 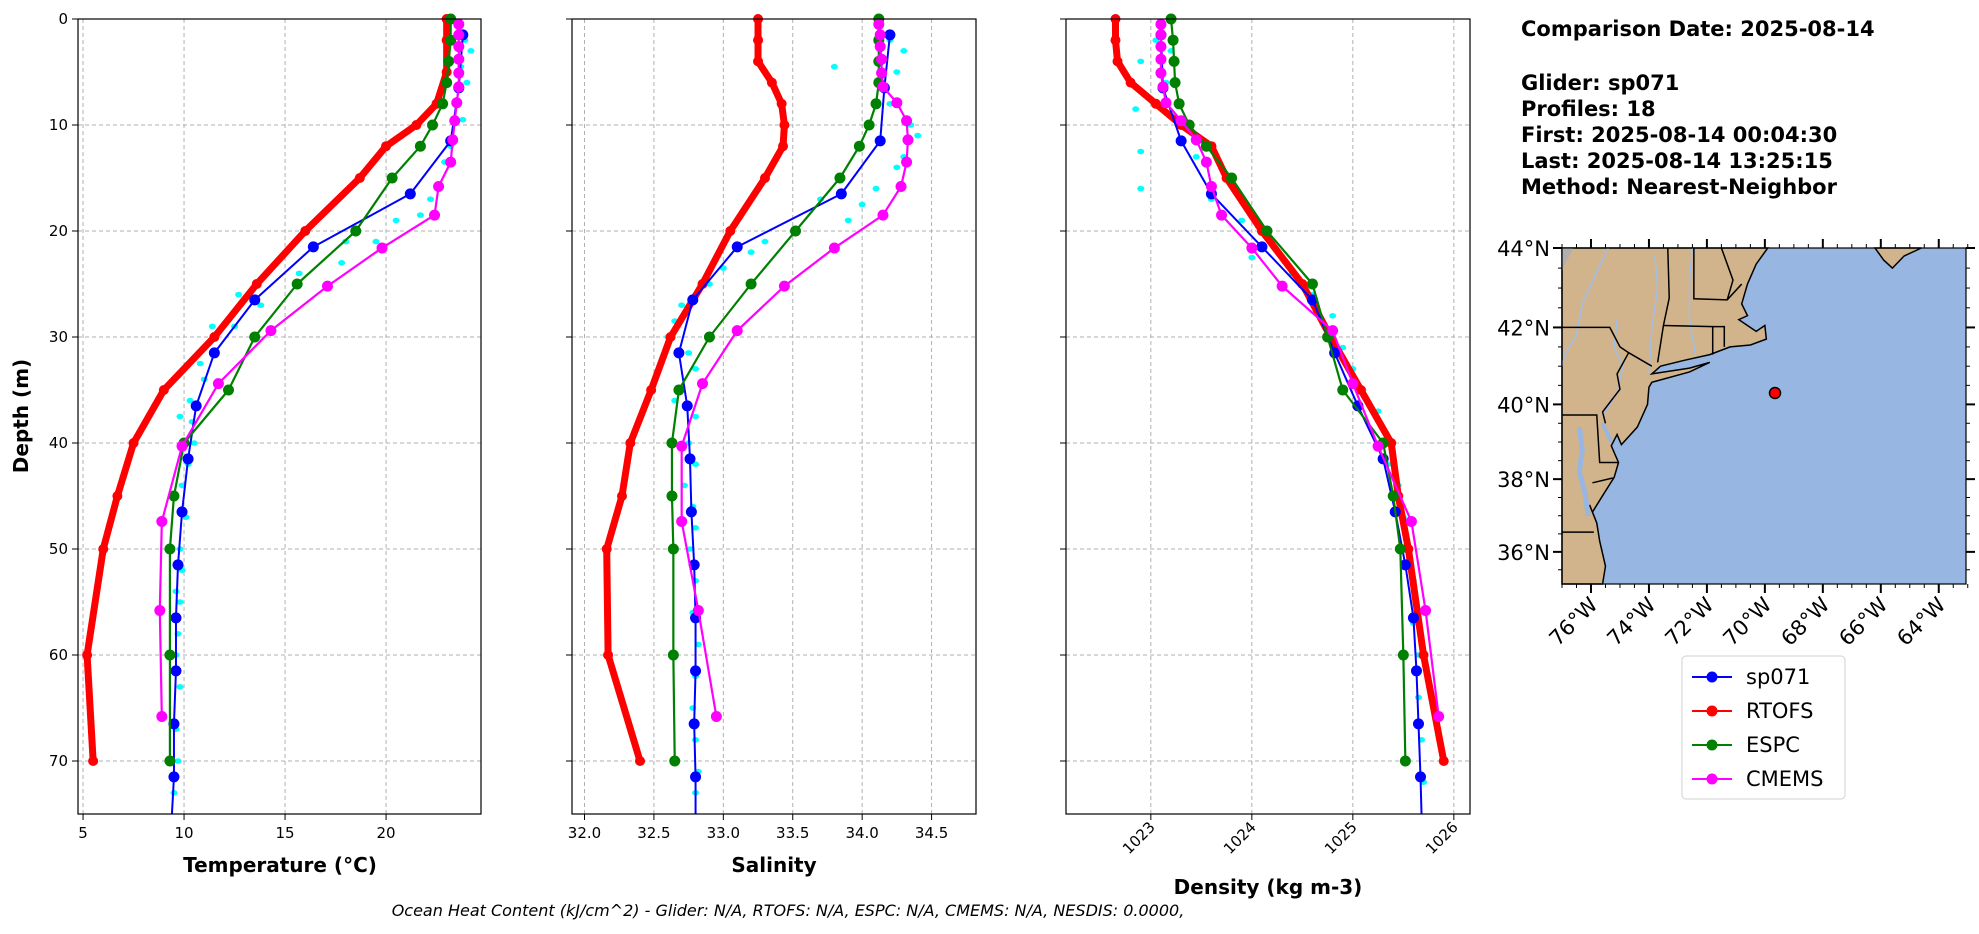 What do you see at coordinates (1677, 161) in the screenshot?
I see `last-time: Last: 2025-08-14 13:25:15` at bounding box center [1677, 161].